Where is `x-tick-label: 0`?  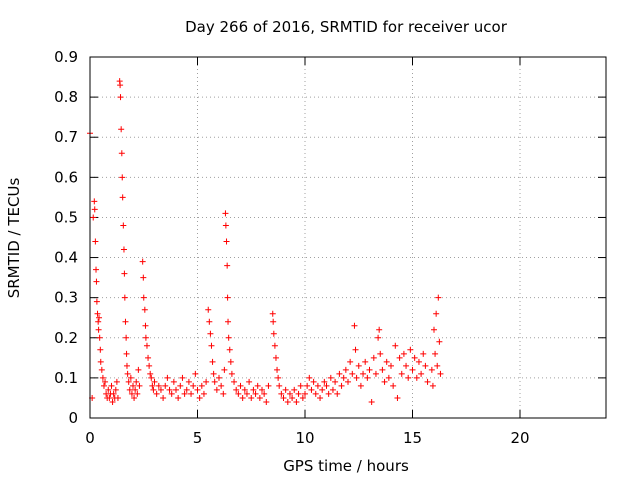
x-tick-label: 0 is located at coordinates (90, 438).